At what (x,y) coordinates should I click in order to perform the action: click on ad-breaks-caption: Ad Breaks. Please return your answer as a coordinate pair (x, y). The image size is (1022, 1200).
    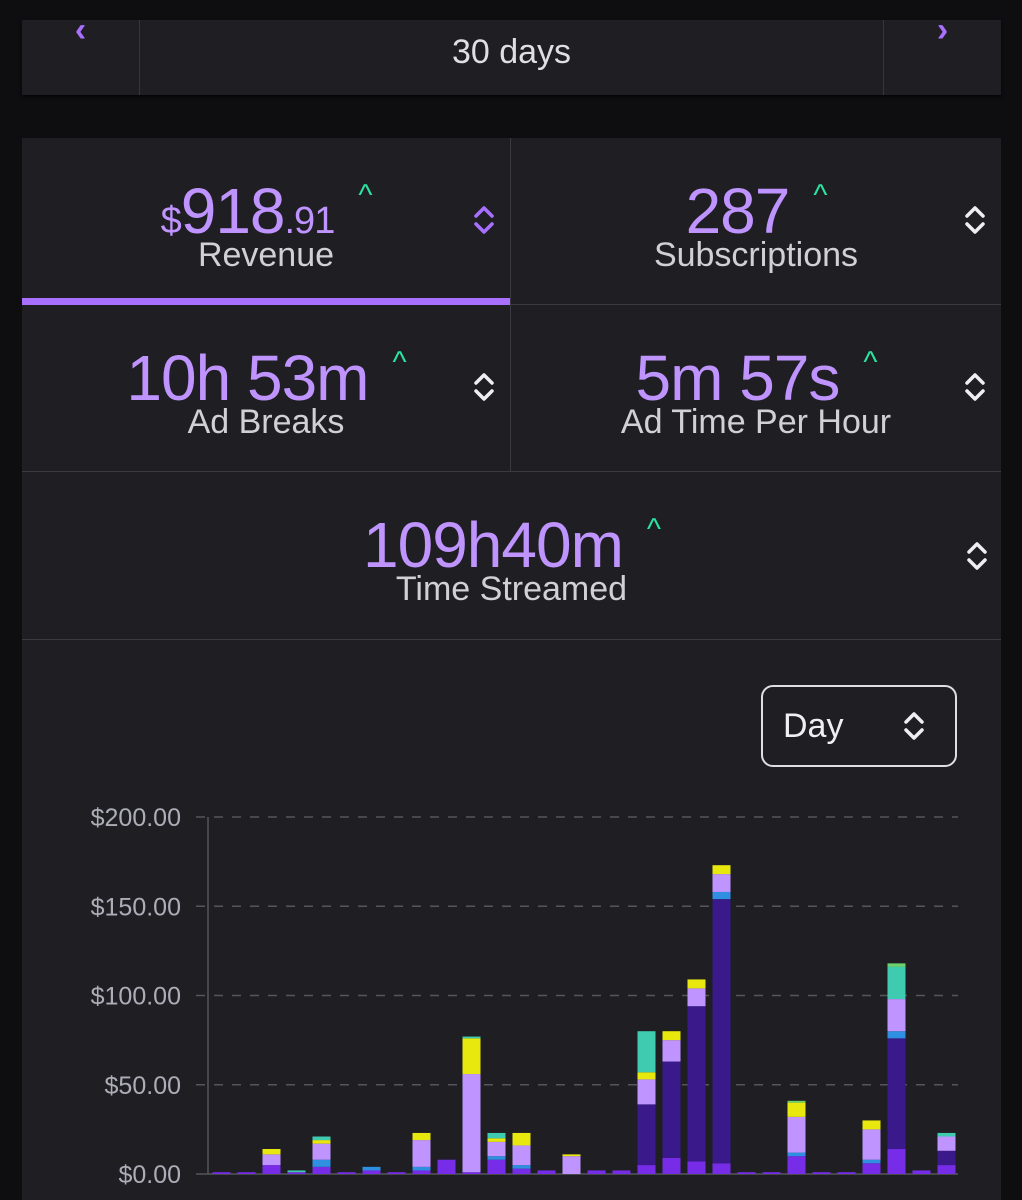
    Looking at the image, I should click on (266, 422).